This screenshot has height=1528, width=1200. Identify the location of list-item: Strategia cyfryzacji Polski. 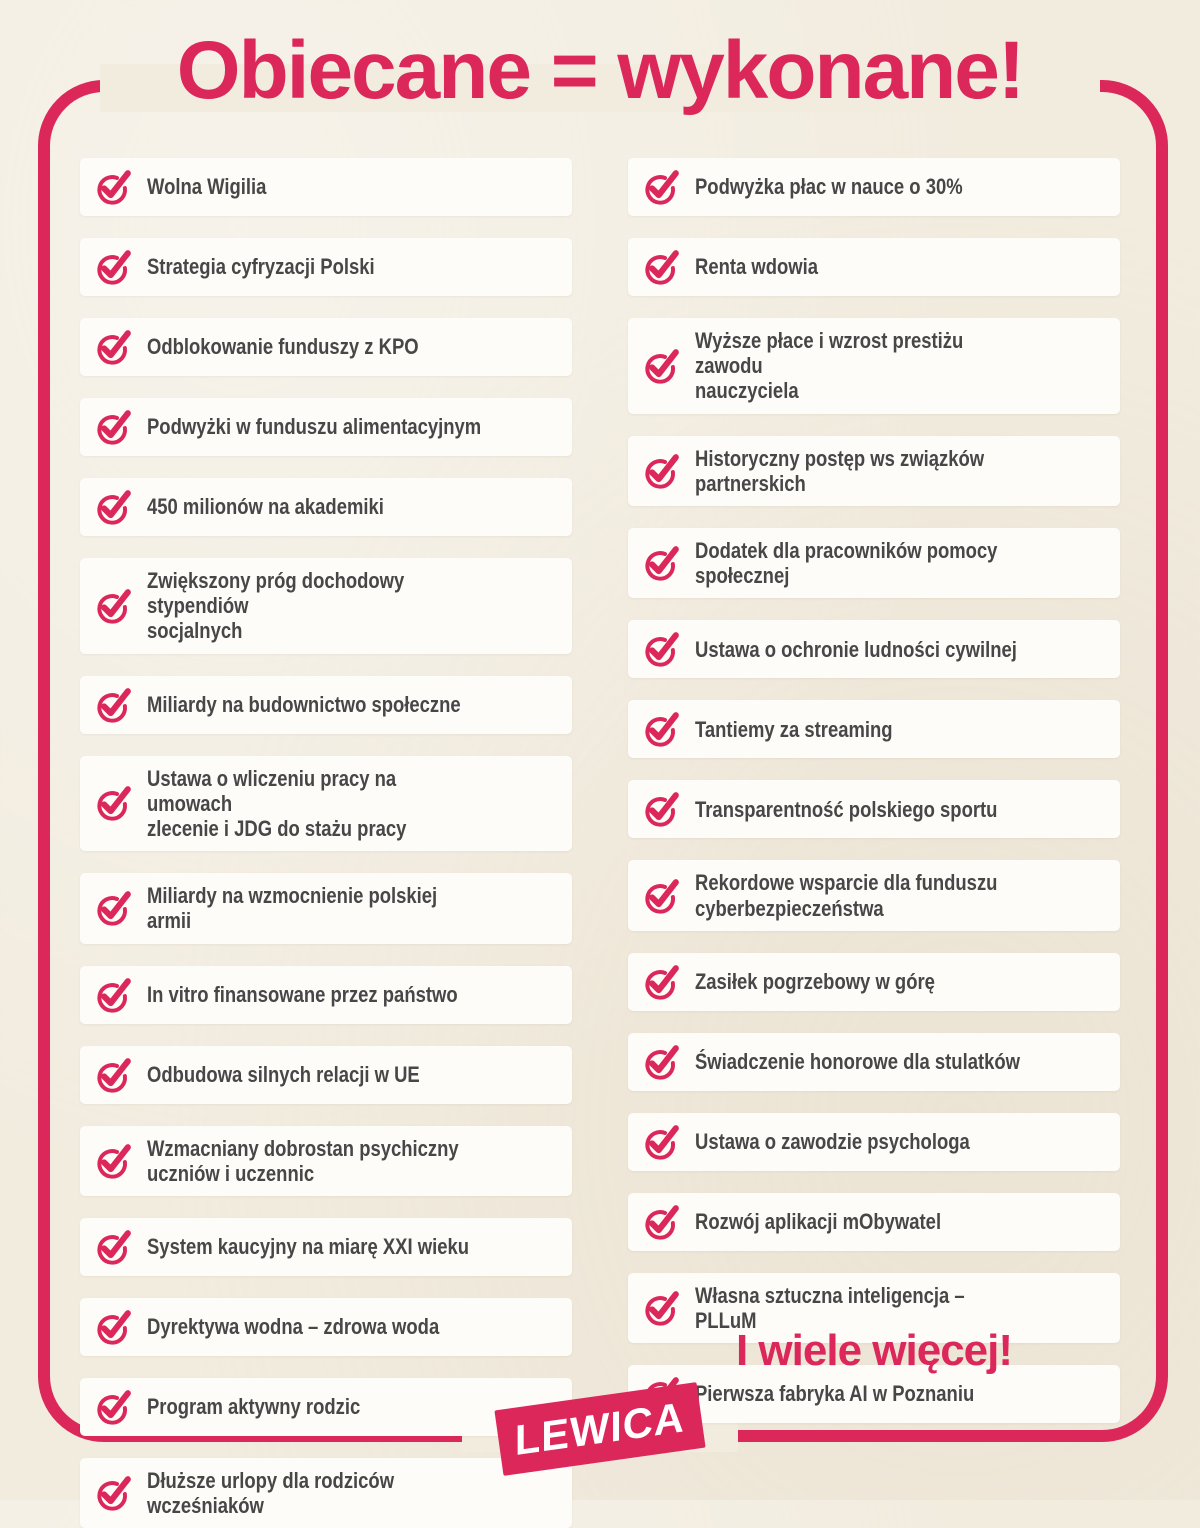
(326, 267).